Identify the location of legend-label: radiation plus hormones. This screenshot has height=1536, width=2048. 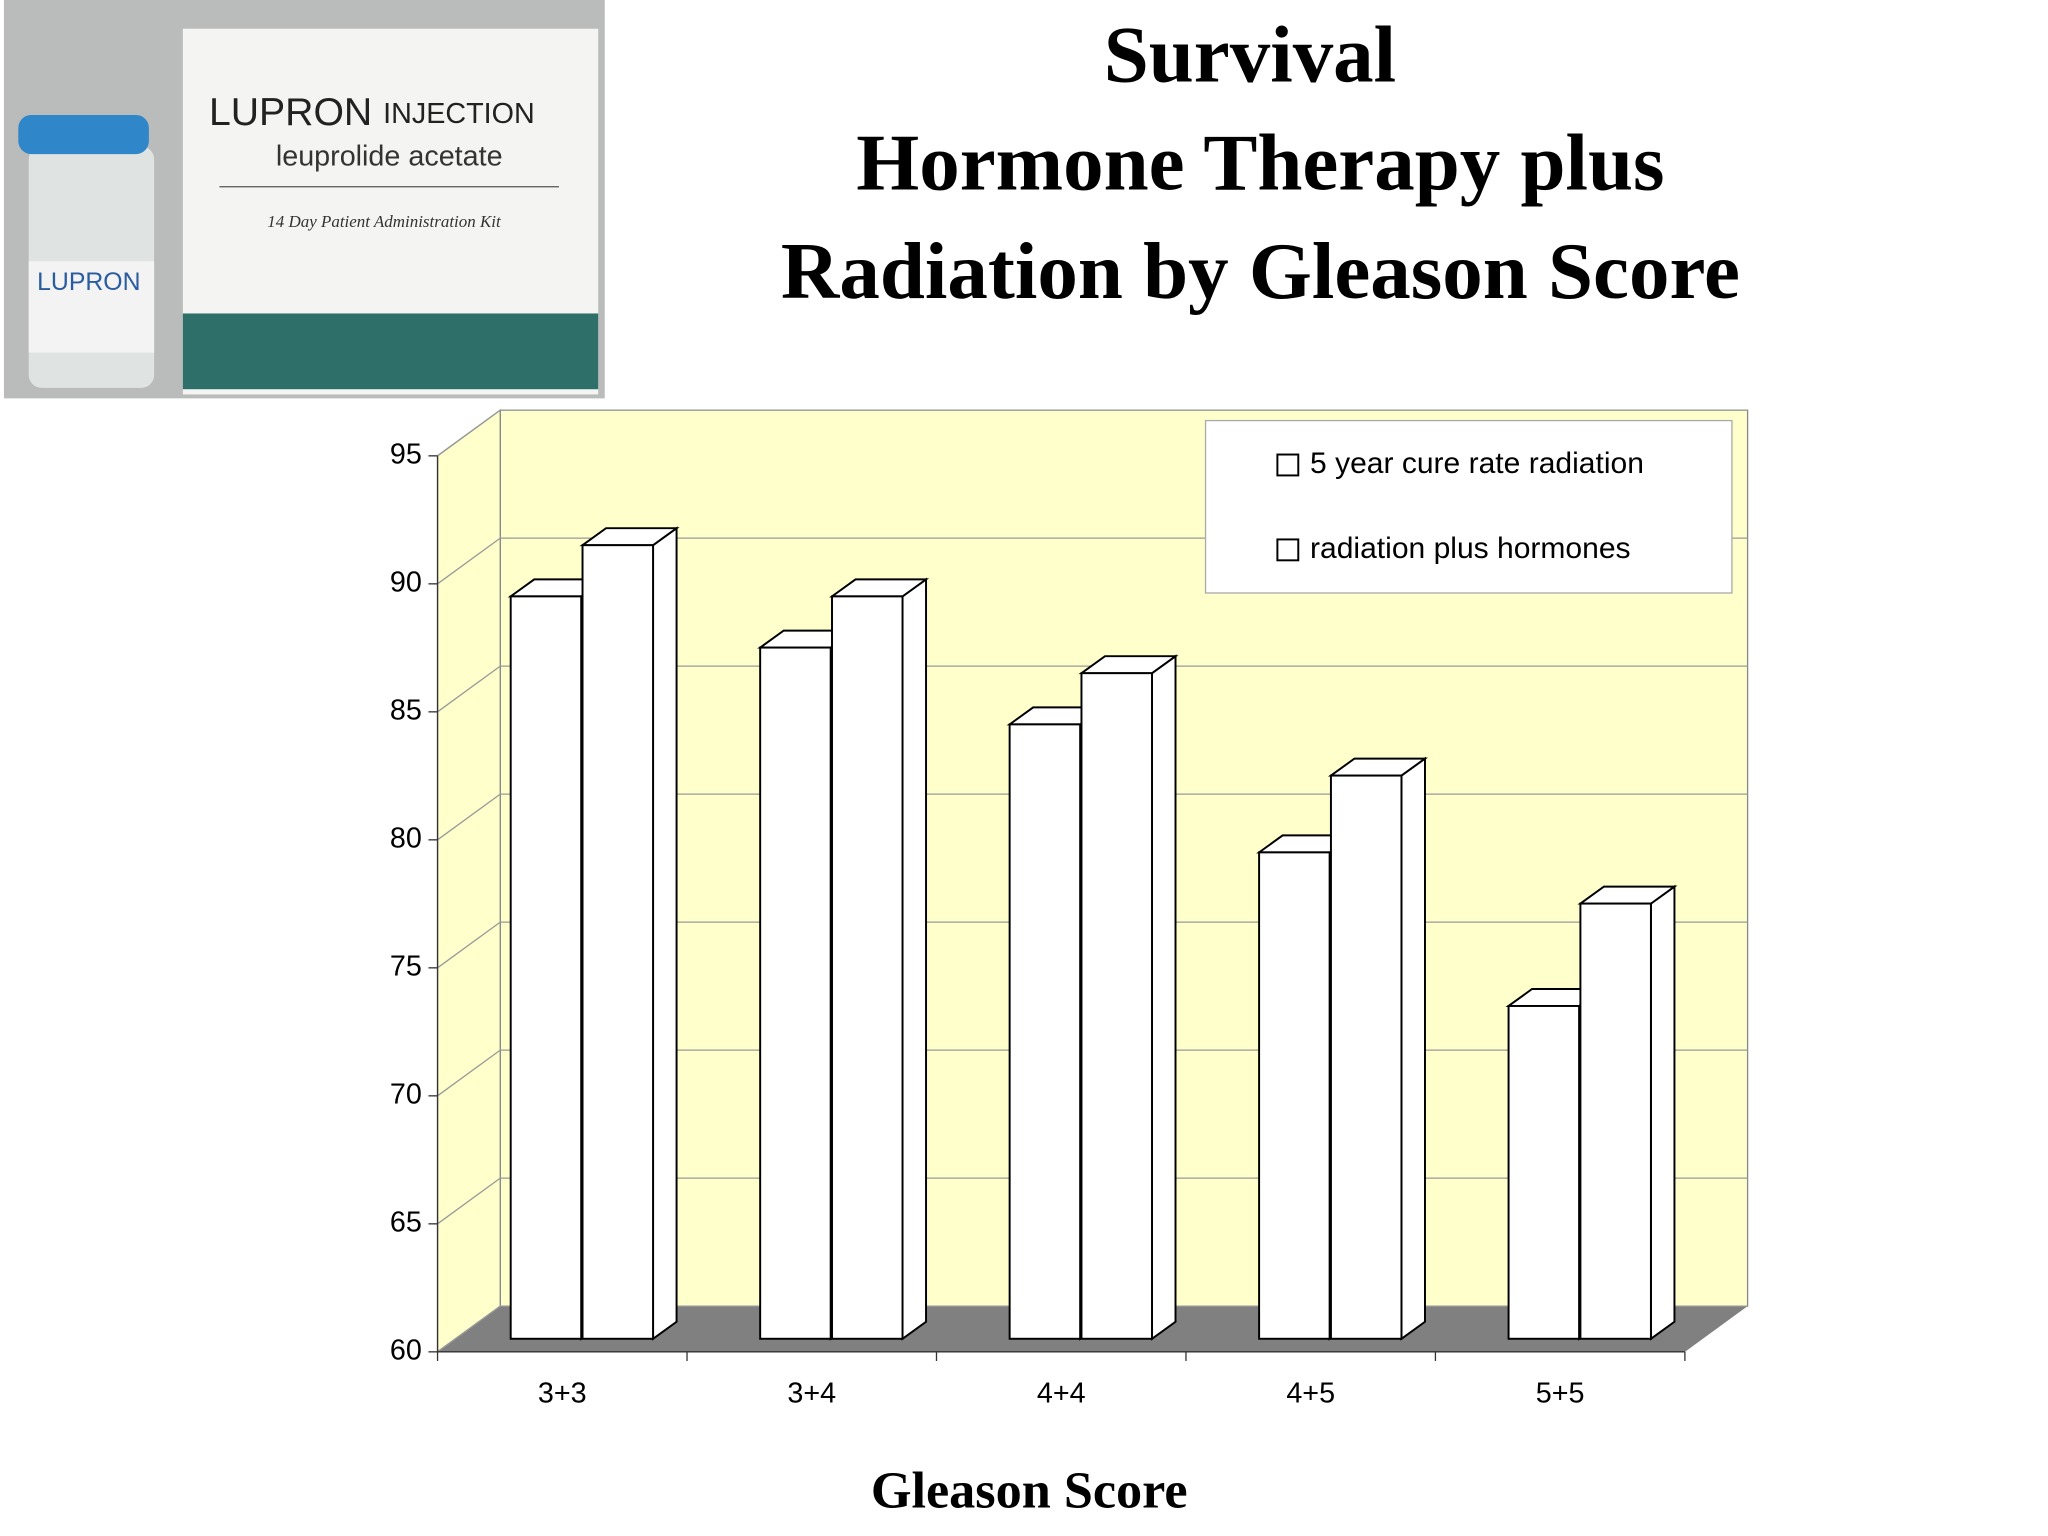
(1470, 548).